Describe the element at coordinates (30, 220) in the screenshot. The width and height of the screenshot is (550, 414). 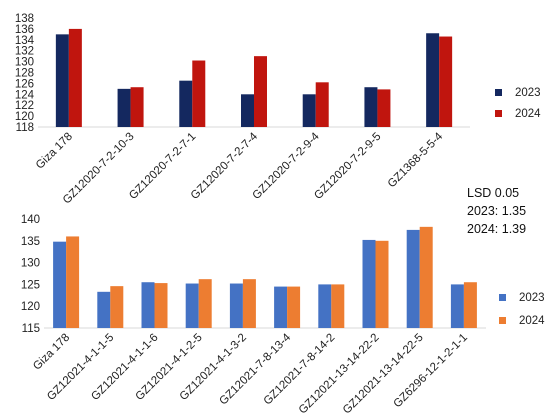
I see `y-tick-label: 140` at that location.